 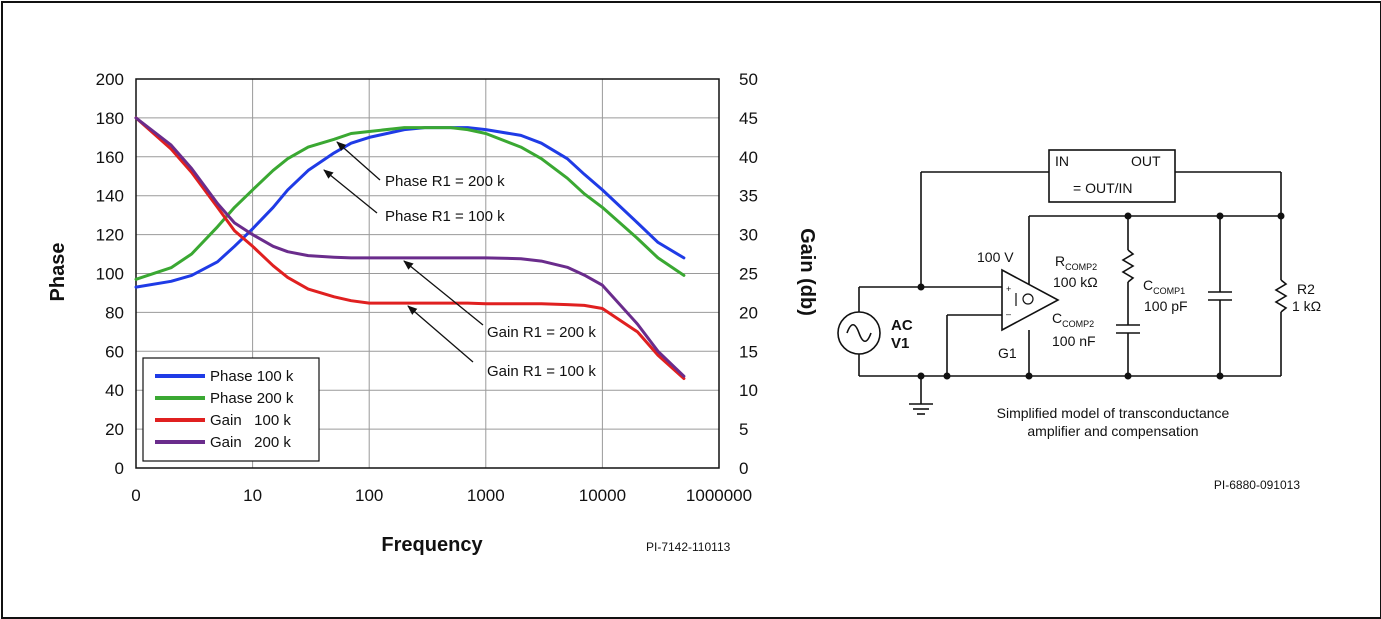 What do you see at coordinates (1008, 314) in the screenshot?
I see `amp-minus-sign: –` at bounding box center [1008, 314].